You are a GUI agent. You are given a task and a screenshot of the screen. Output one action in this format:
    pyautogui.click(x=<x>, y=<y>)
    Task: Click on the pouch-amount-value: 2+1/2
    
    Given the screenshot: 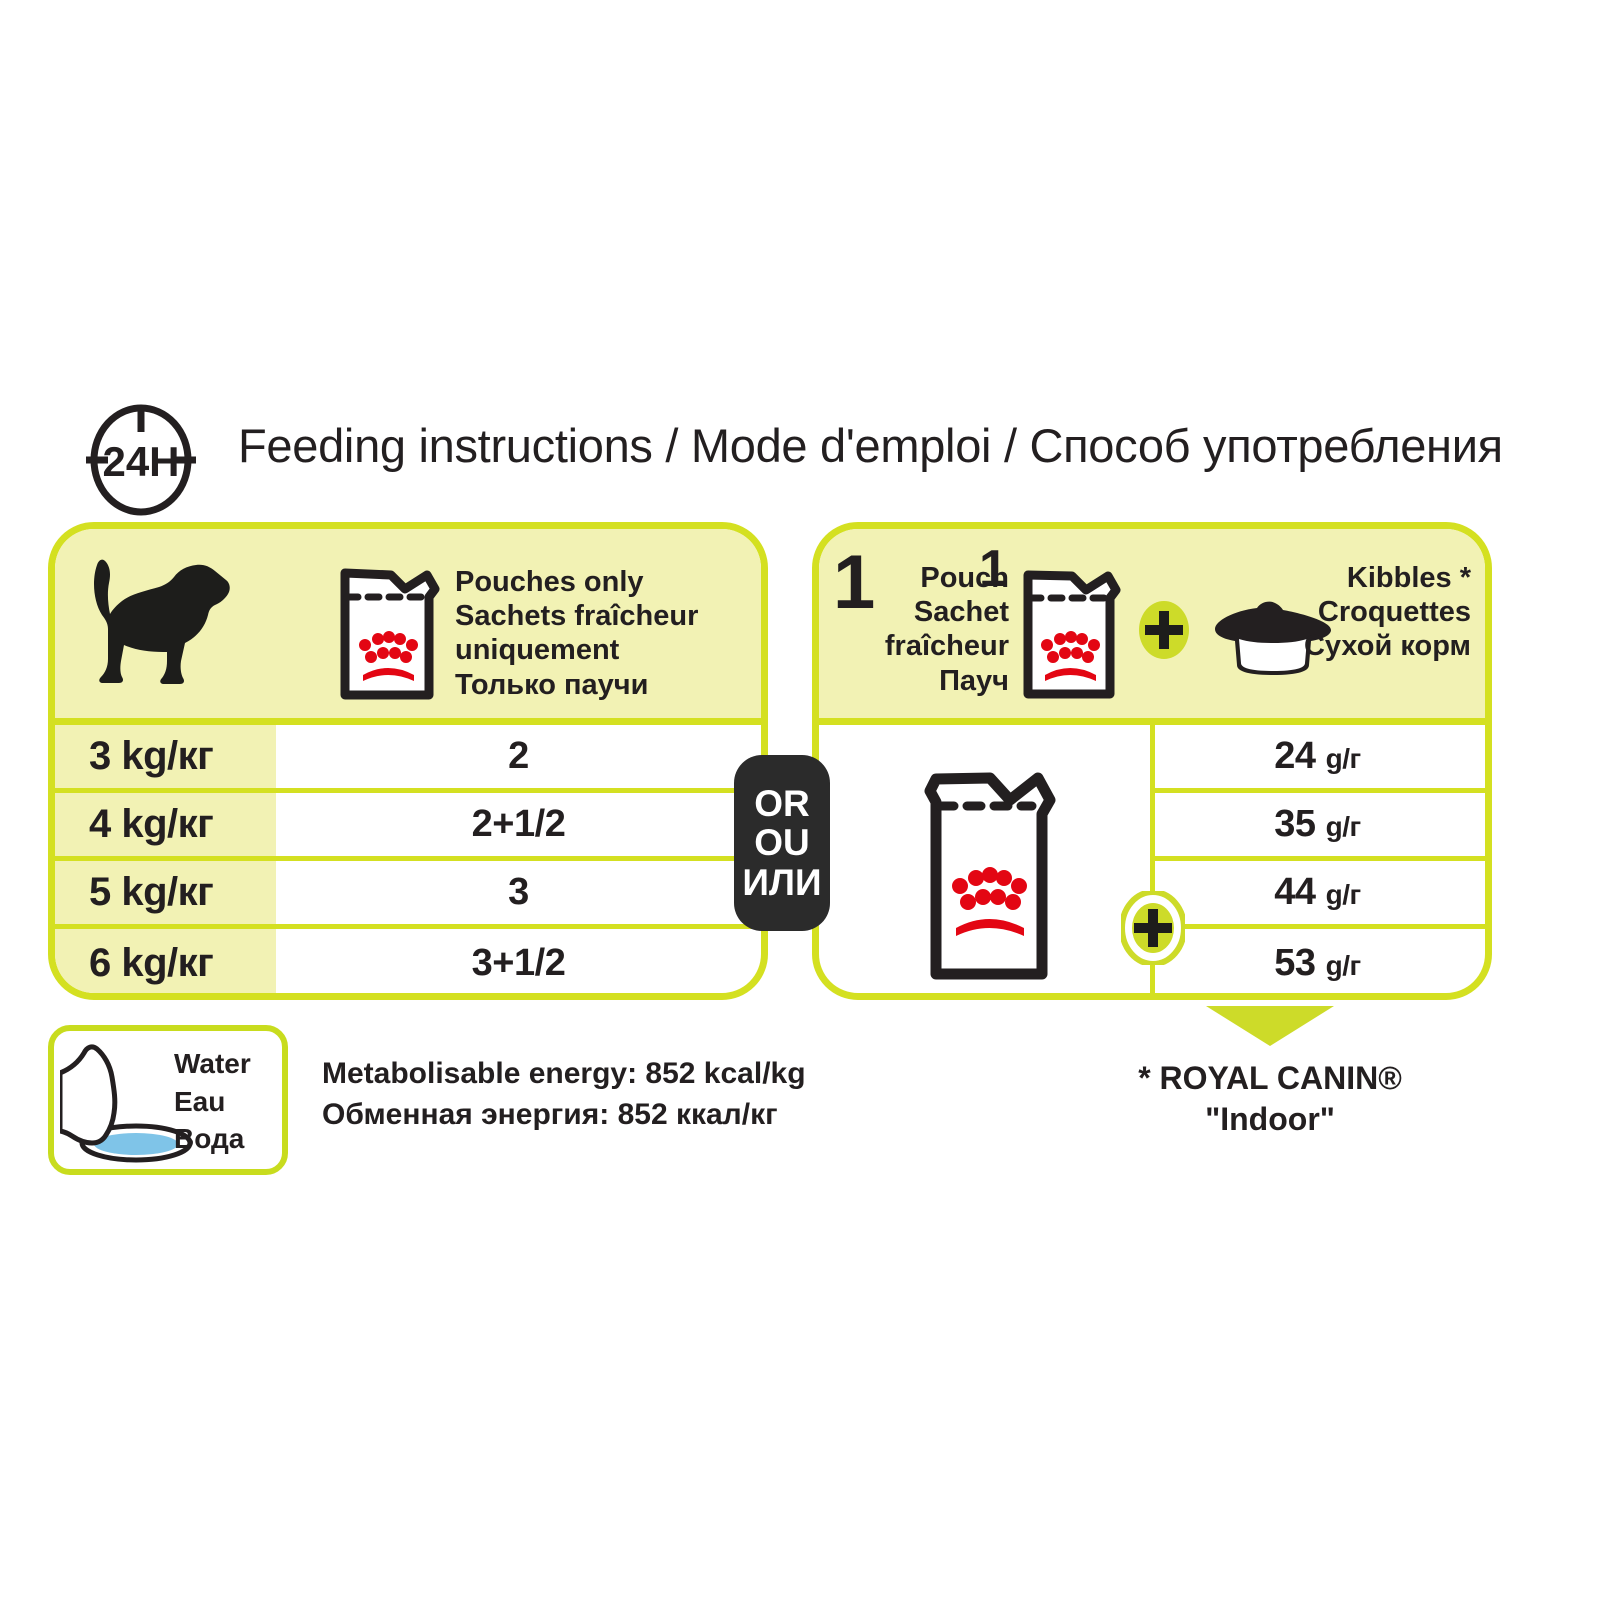 What is the action you would take?
    pyautogui.click(x=518, y=824)
    